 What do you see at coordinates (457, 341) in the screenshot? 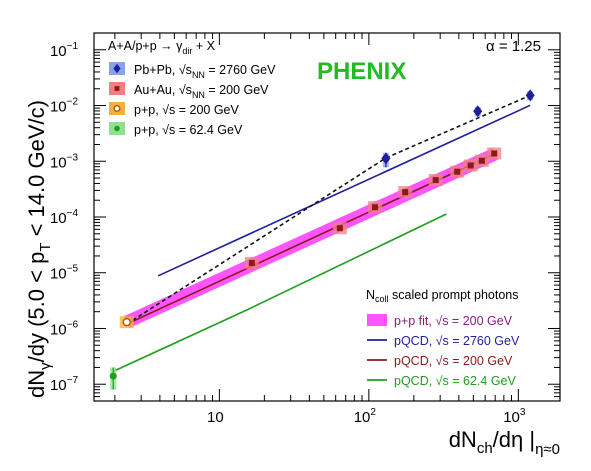
I see `legend-line-label: pQCD, √s = 2760 GeV` at bounding box center [457, 341].